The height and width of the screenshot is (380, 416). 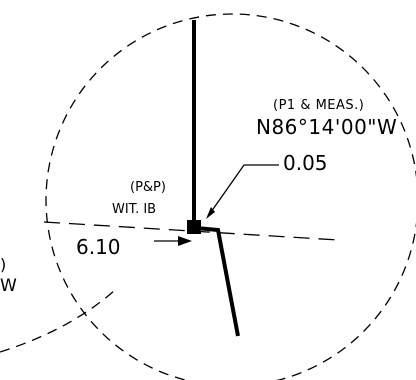 What do you see at coordinates (134, 209) in the screenshot?
I see `monument-description-label: WIT. IB` at bounding box center [134, 209].